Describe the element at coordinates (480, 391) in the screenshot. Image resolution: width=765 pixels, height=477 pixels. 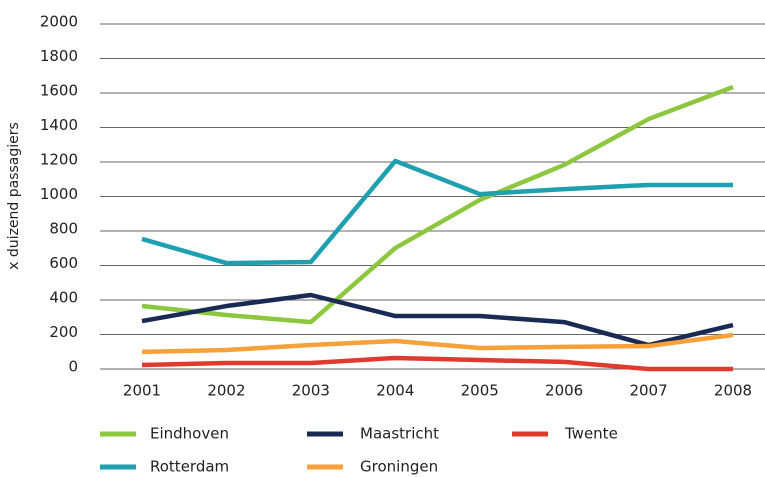
I see `x-tick-label: 2005` at that location.